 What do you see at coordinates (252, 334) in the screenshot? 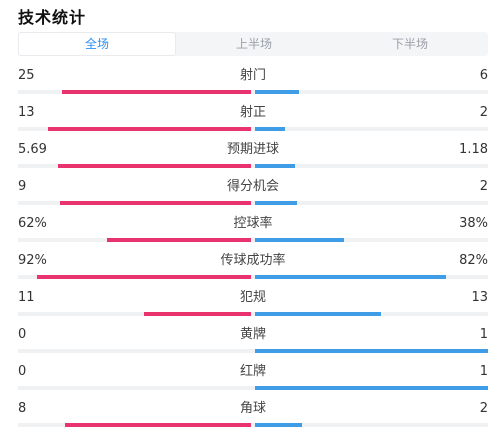
I see `stat-label: 黄牌` at bounding box center [252, 334].